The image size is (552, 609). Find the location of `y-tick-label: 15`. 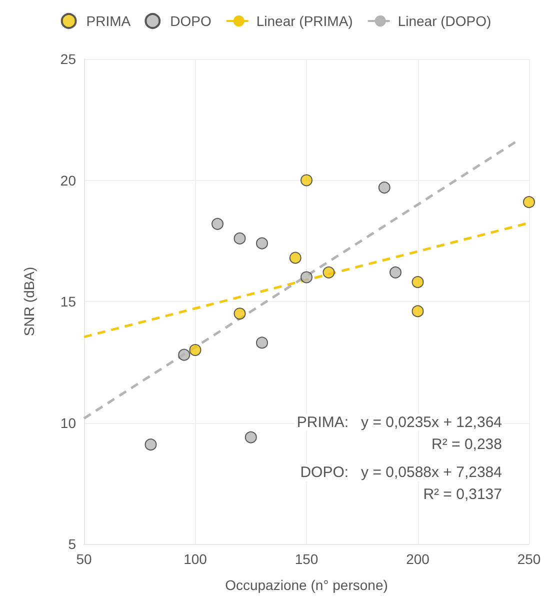

y-tick-label: 15 is located at coordinates (68, 302).